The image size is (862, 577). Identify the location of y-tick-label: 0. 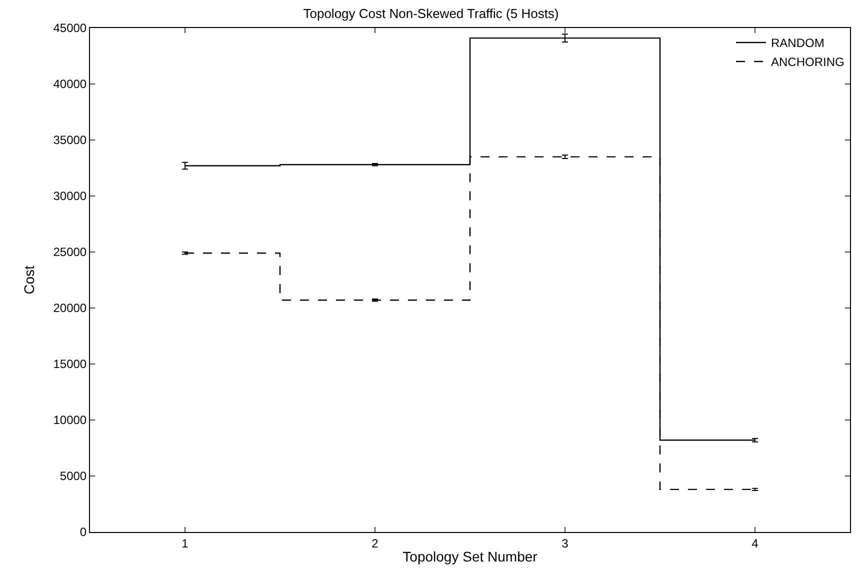
(83, 532).